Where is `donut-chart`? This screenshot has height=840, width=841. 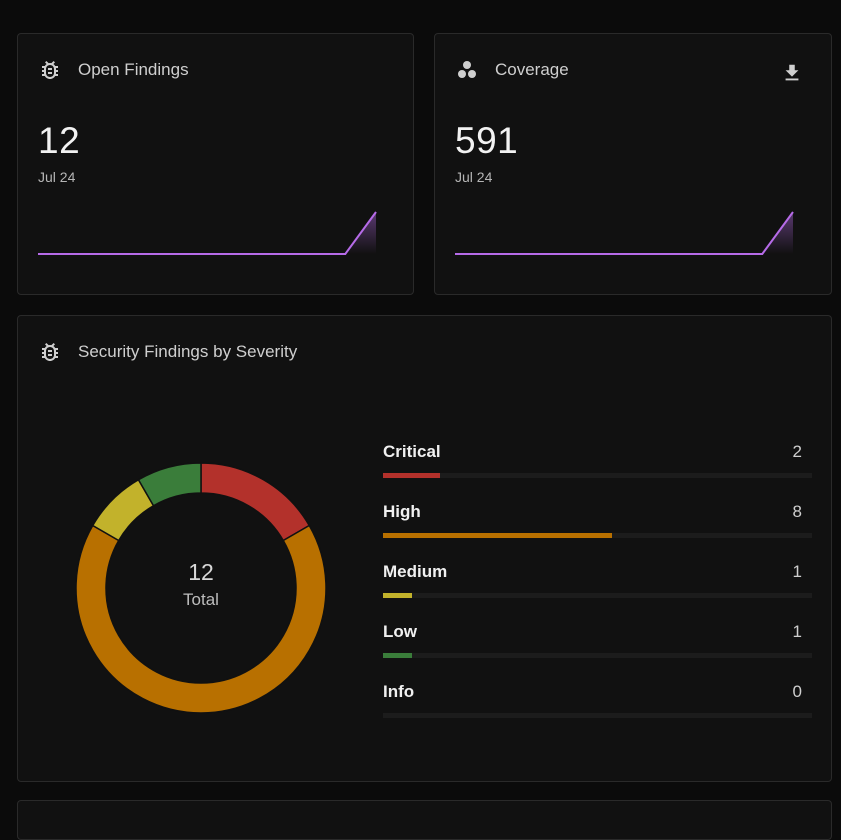
donut-chart is located at coordinates (201, 588).